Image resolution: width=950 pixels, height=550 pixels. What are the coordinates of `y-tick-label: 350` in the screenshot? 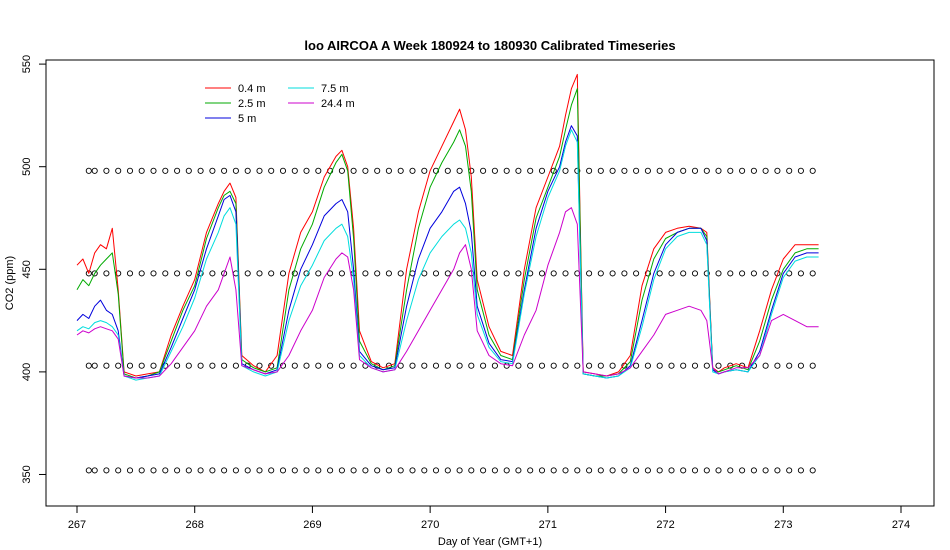 It's located at (27, 474).